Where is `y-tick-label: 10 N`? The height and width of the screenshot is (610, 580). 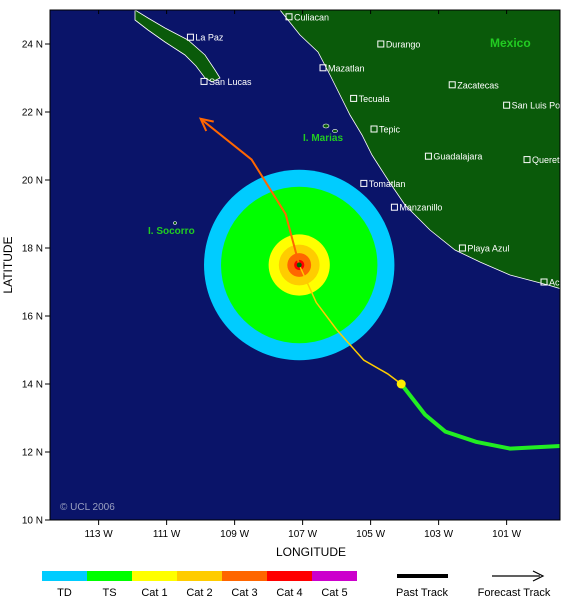
y-tick-label: 10 N is located at coordinates (32, 521).